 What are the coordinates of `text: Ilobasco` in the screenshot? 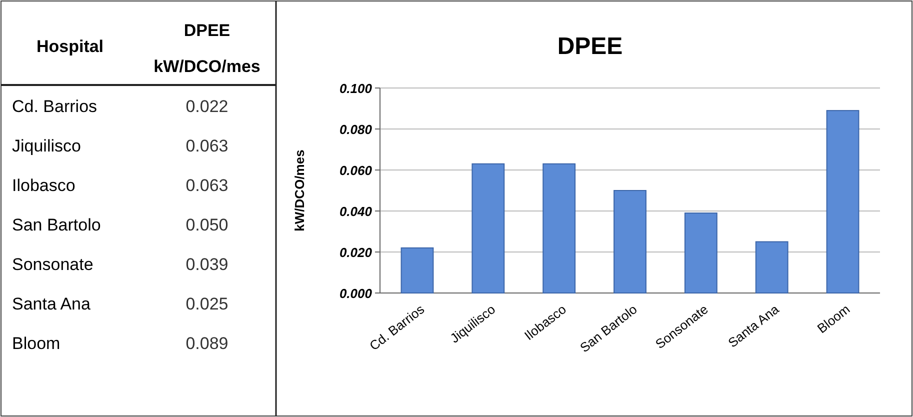 It's located at (44, 185).